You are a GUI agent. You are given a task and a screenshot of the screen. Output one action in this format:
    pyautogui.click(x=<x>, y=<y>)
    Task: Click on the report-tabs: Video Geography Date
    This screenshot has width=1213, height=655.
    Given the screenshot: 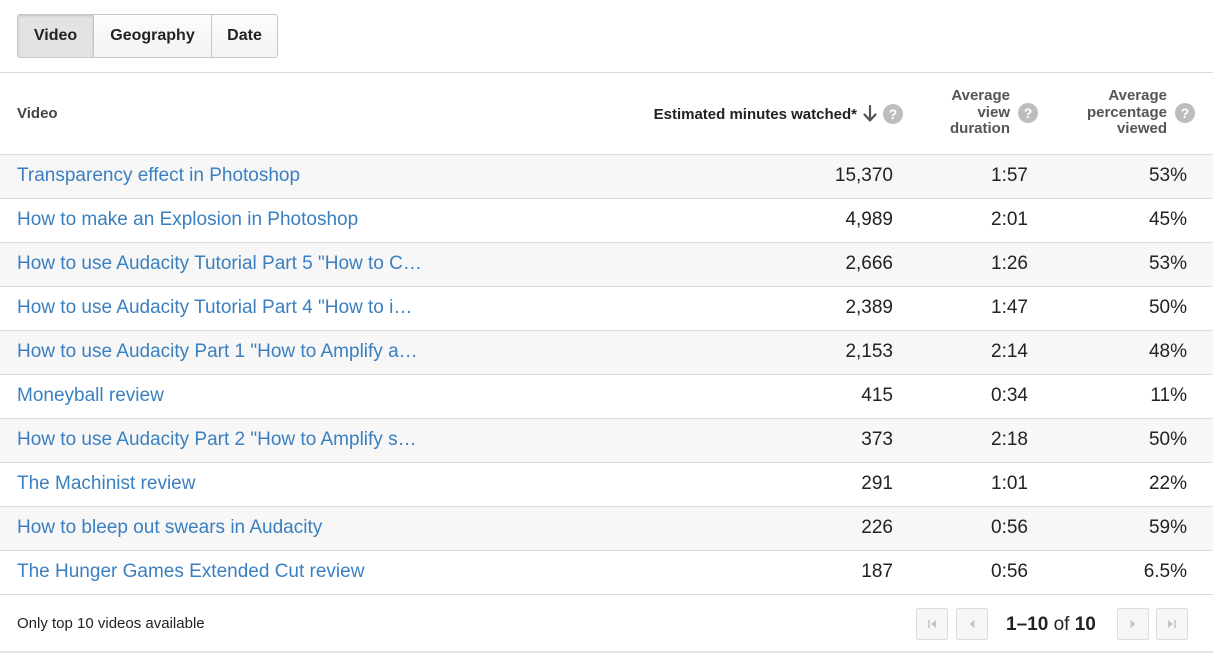 What is the action you would take?
    pyautogui.click(x=147, y=36)
    